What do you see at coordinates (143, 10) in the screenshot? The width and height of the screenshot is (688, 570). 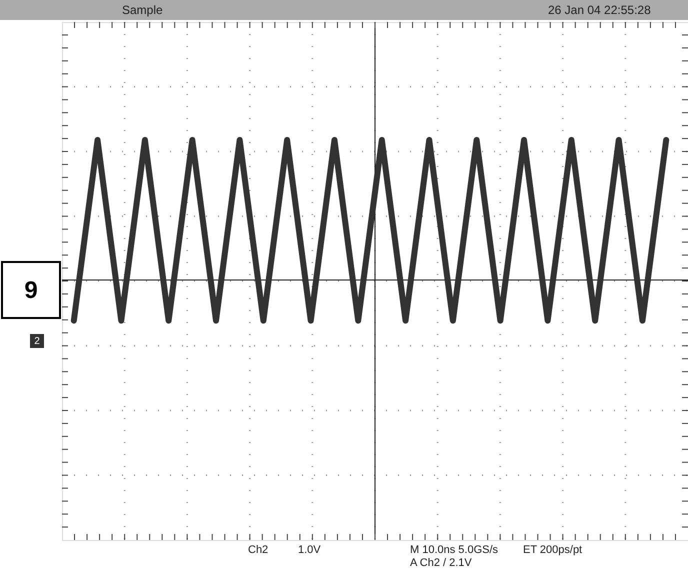 I see `text: Sample` at bounding box center [143, 10].